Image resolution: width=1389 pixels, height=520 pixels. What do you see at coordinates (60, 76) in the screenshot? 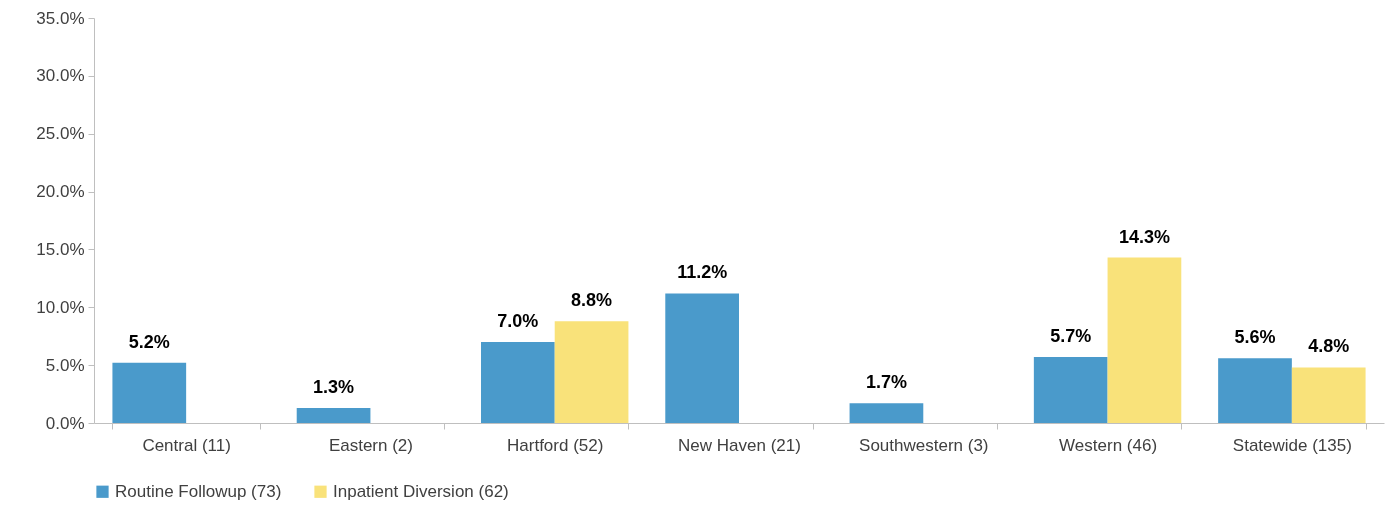
I see `y-tick-label: 30.0%` at bounding box center [60, 76].